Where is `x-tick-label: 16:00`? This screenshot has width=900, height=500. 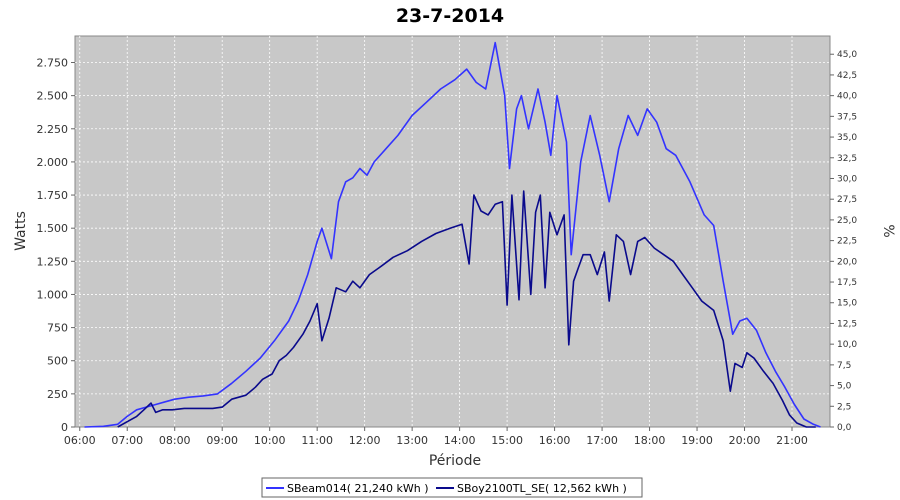 x-tick-label: 16:00 is located at coordinates (555, 440).